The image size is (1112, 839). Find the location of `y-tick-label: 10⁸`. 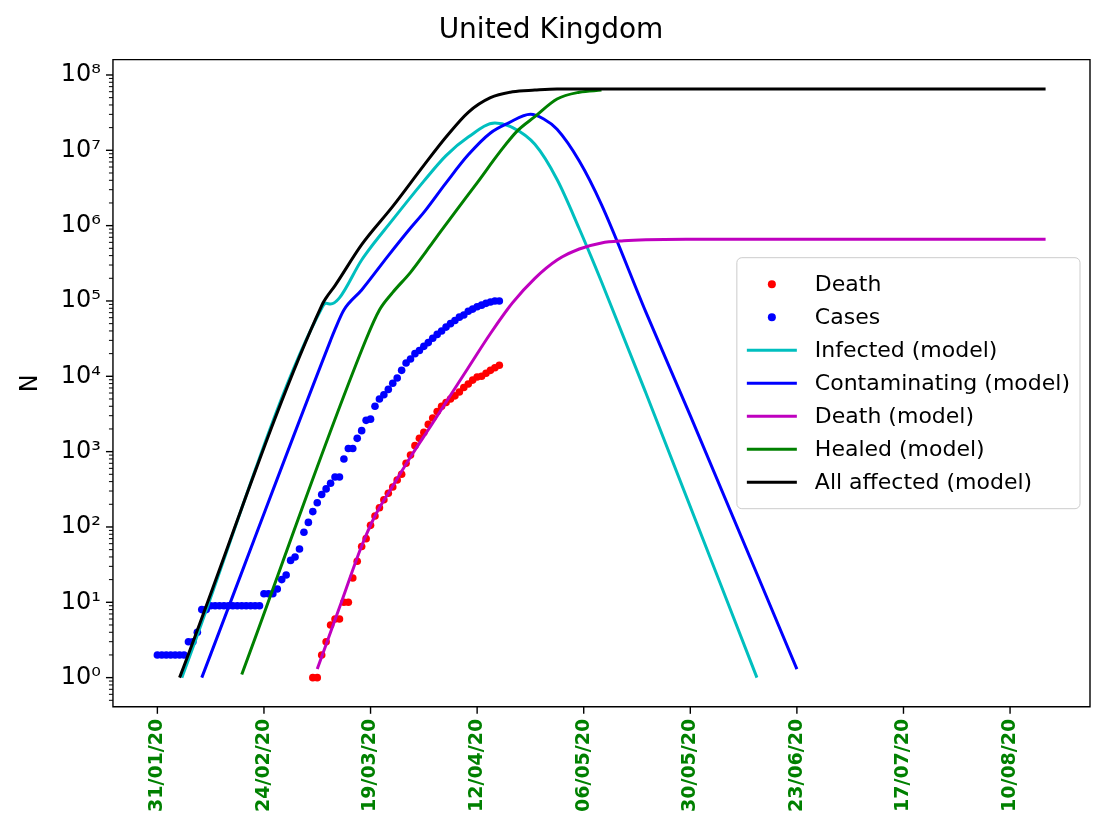

y-tick-label: 10⁸ is located at coordinates (80, 73).